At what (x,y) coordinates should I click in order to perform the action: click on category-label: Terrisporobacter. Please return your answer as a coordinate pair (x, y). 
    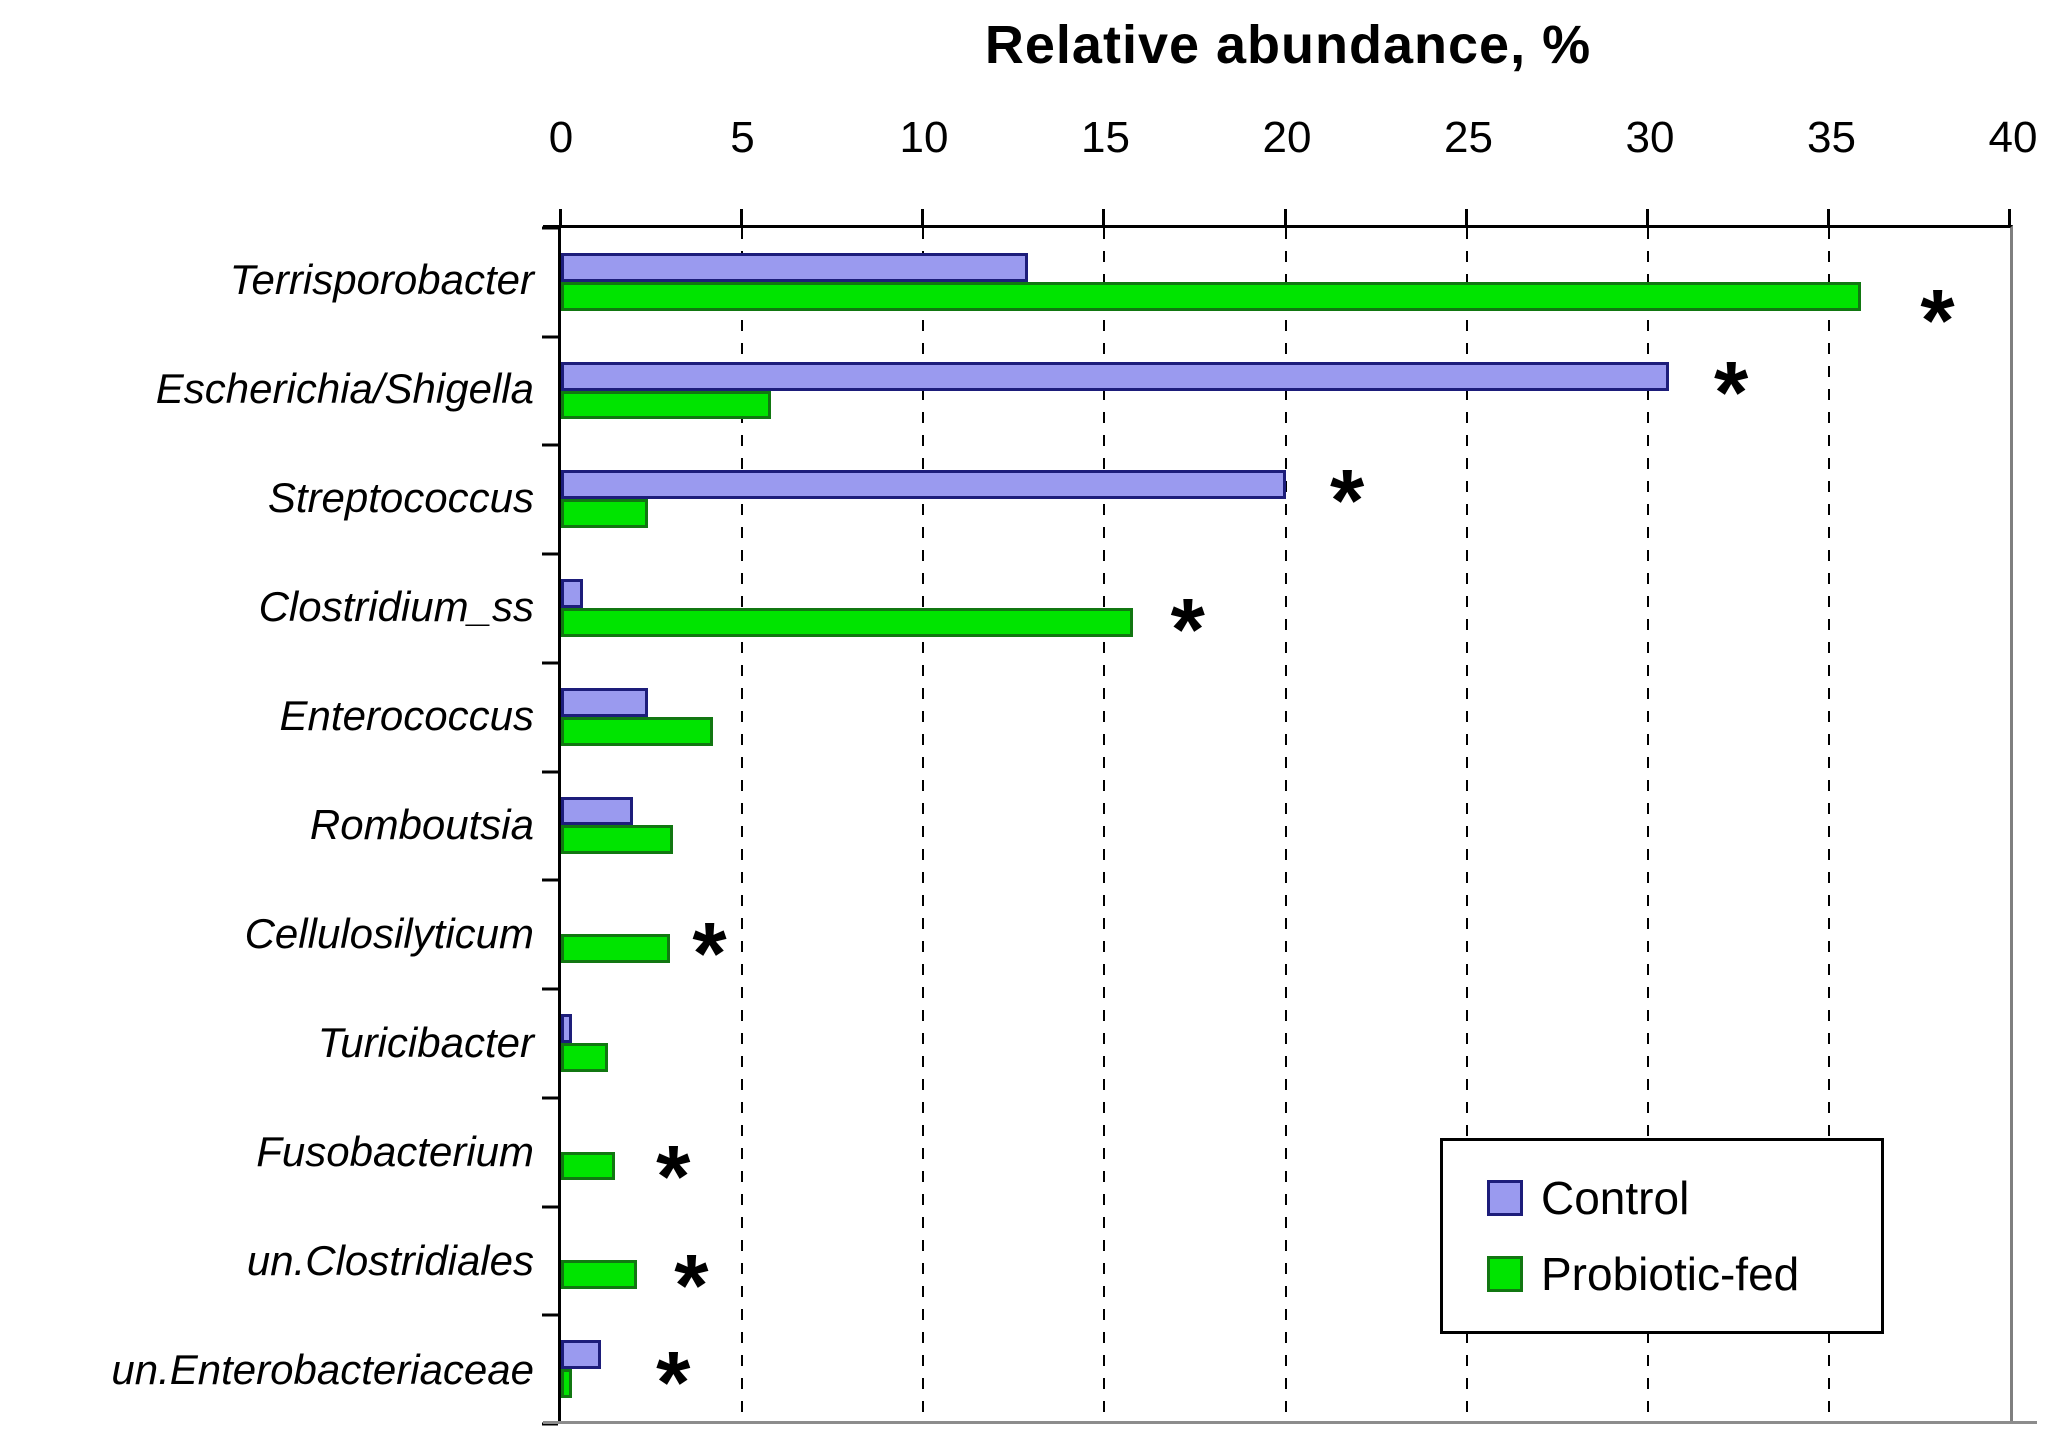
    Looking at the image, I should click on (381, 279).